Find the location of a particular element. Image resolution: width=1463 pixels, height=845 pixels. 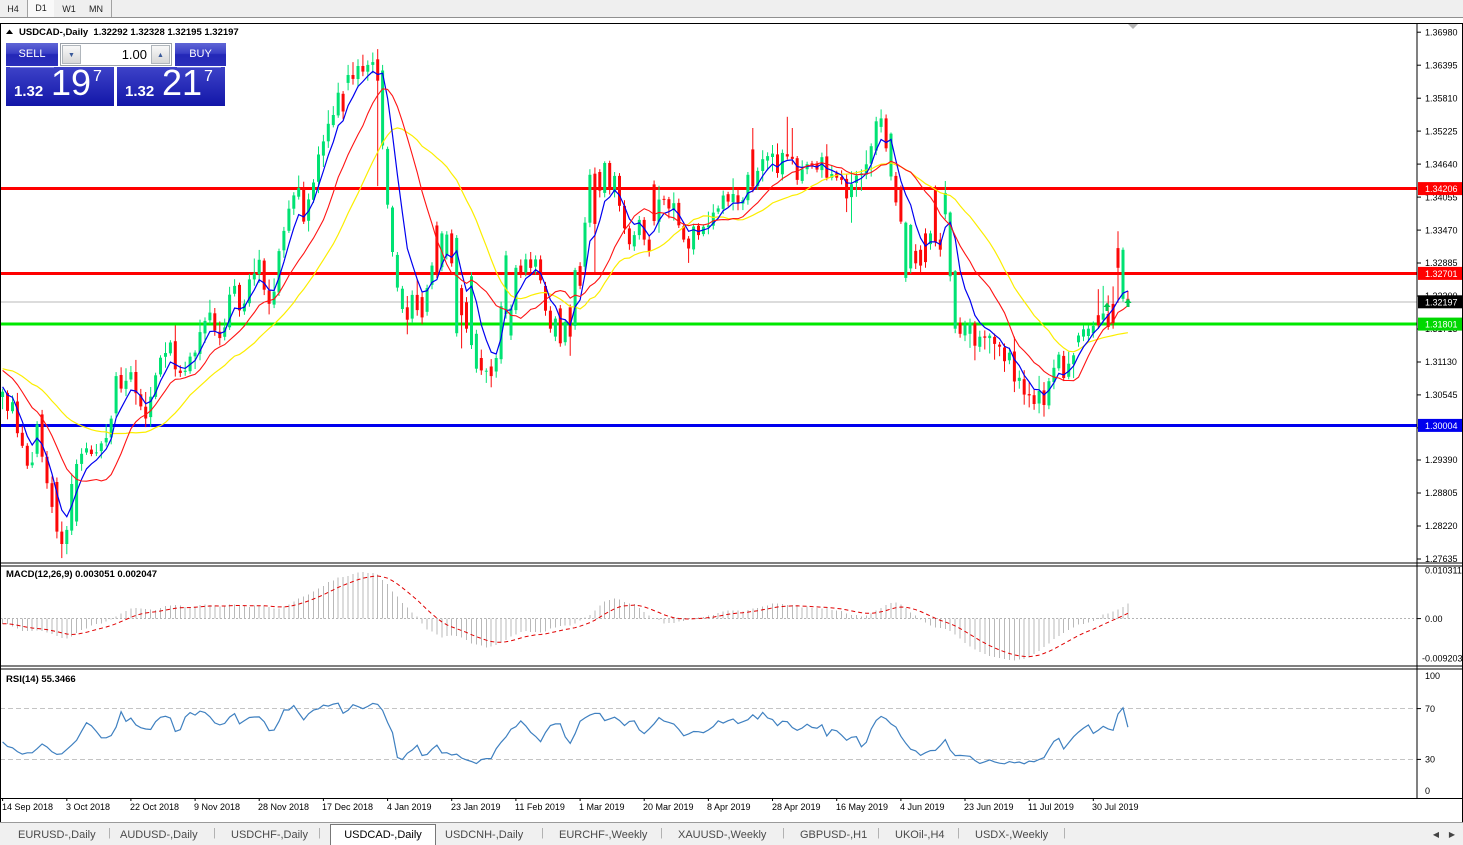

svg-text: 1.32197 is located at coordinates (1441, 302).